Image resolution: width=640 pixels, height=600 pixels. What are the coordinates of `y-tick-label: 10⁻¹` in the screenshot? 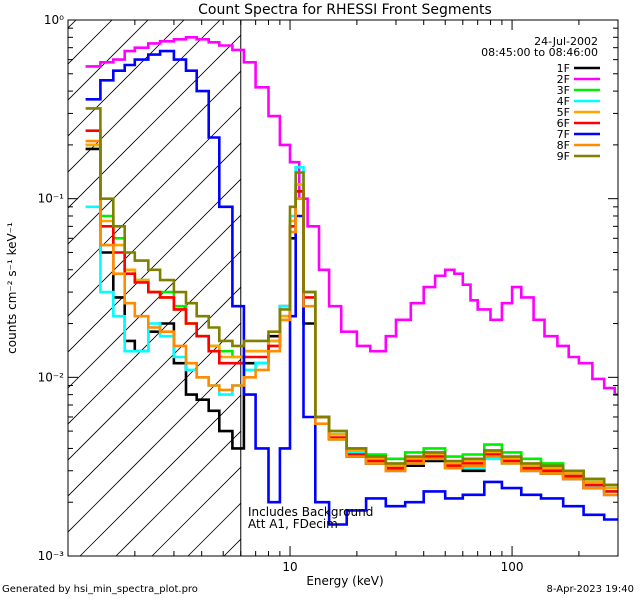 It's located at (51, 199).